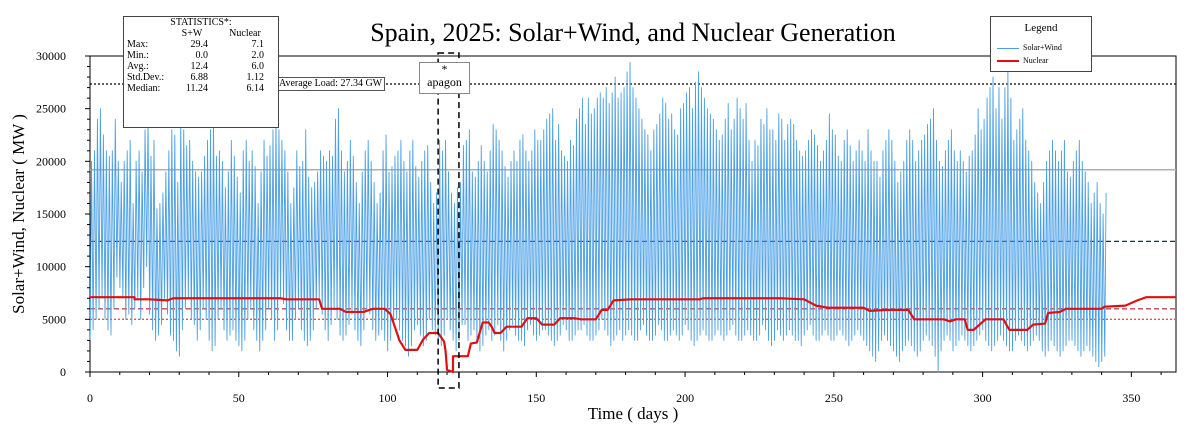  Describe the element at coordinates (201, 22) in the screenshot. I see `statistics-title: STATISTICS*:` at that location.